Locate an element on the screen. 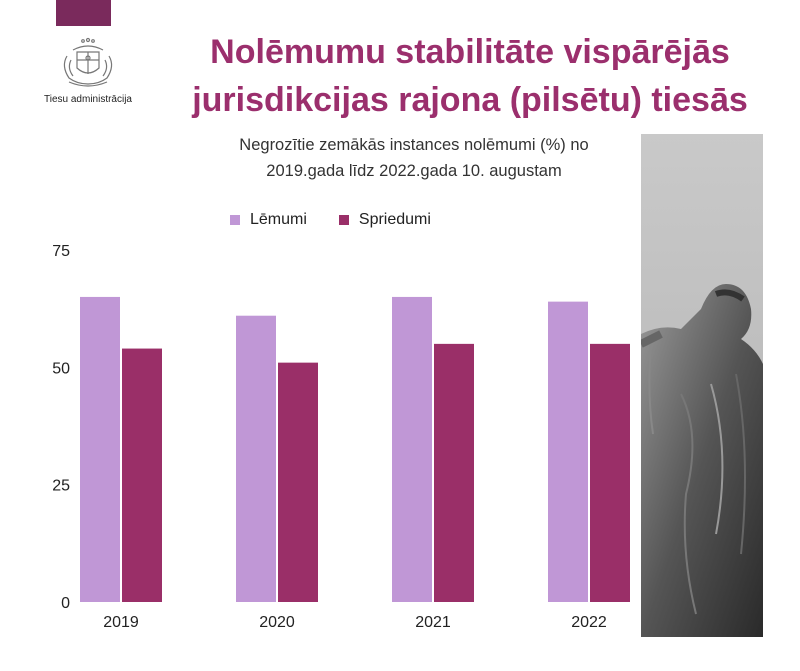 This screenshot has width=800, height=671. title-line-2: jurisdikcijas rajona (pilsētu) tiesās is located at coordinates (470, 100).